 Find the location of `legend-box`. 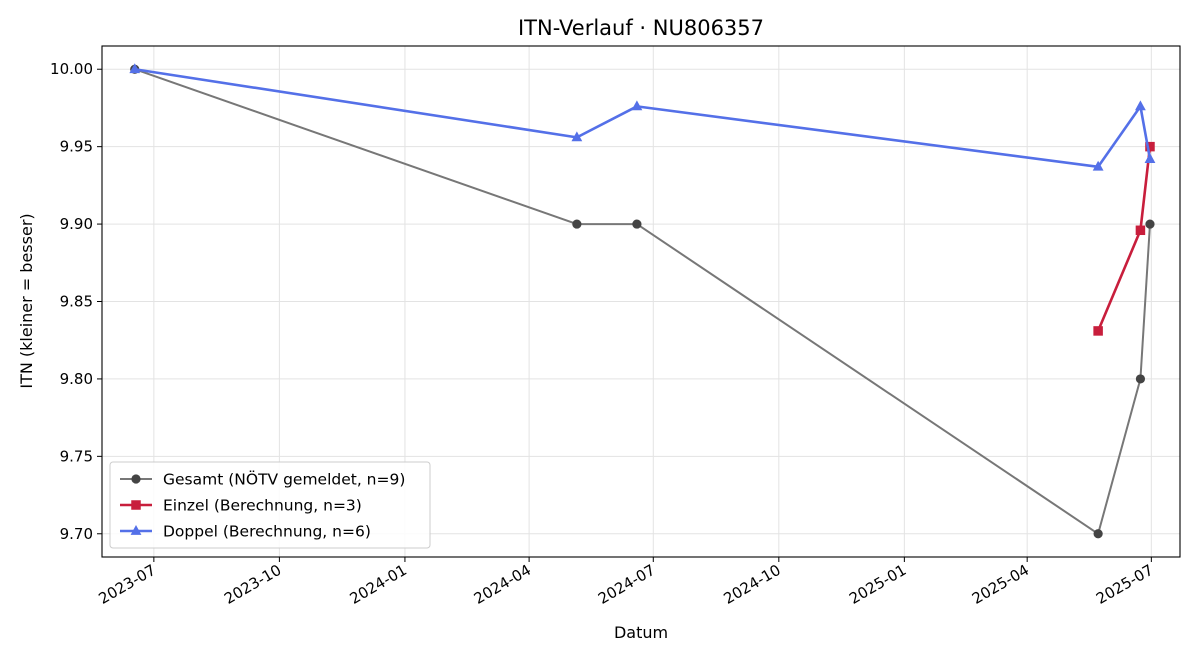

legend-box is located at coordinates (270, 505).